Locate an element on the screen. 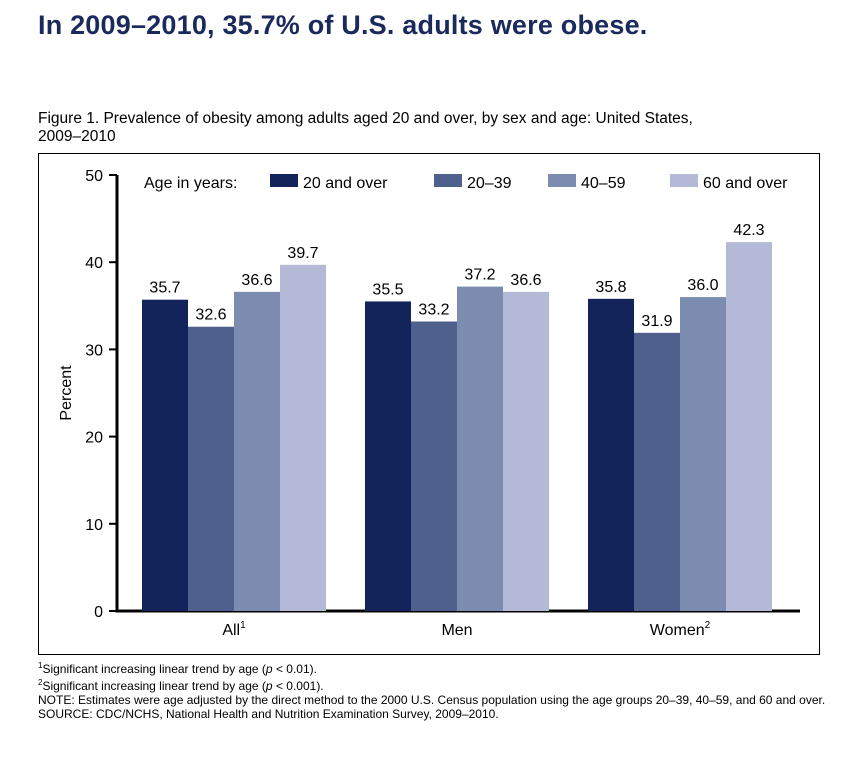  y-tick-label: 0 is located at coordinates (98, 612).